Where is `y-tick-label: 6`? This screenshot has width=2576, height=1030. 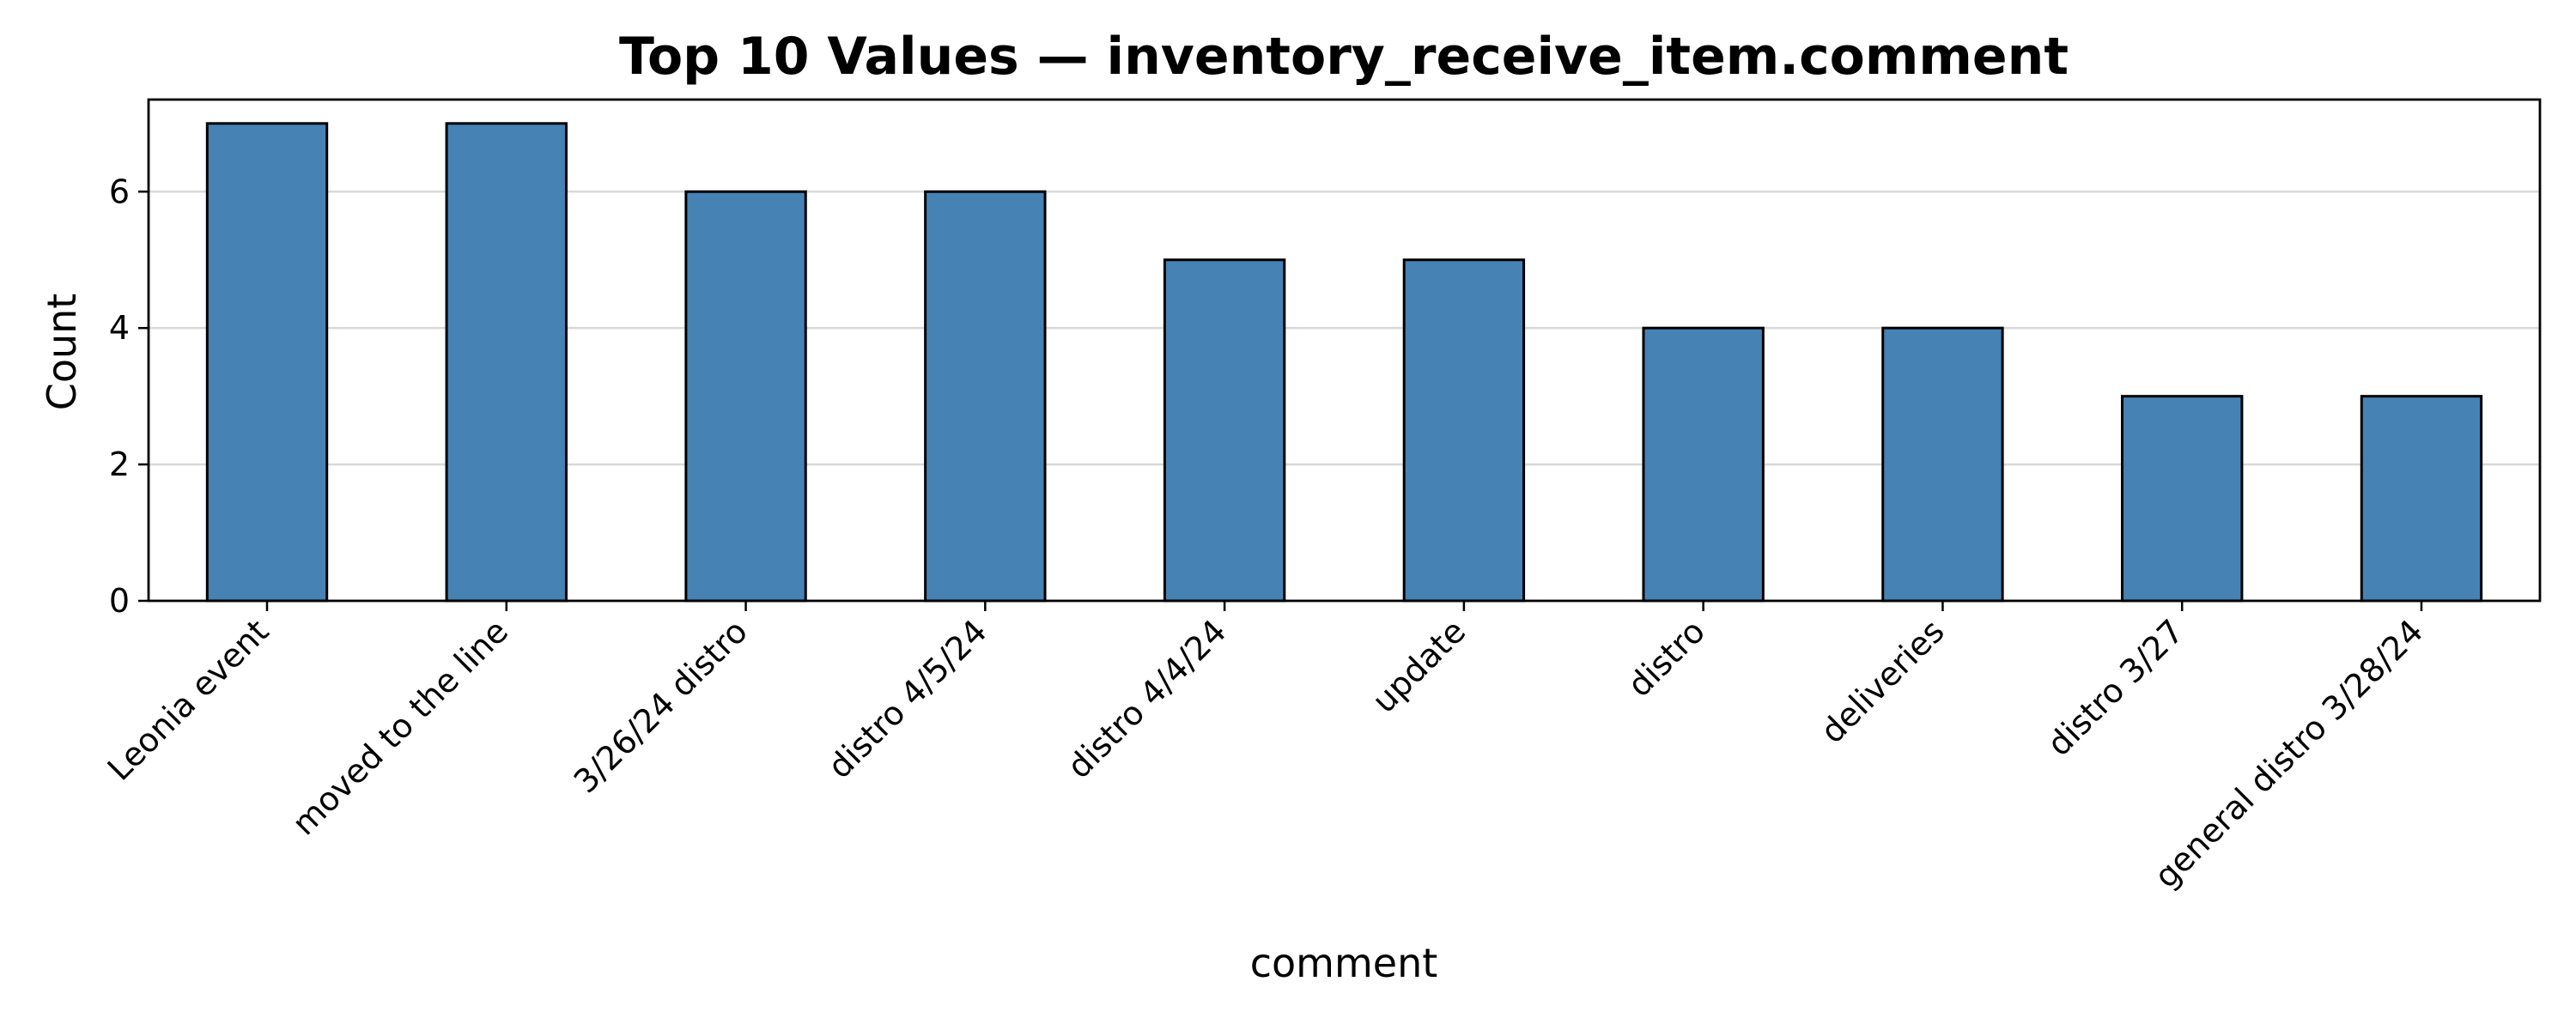
y-tick-label: 6 is located at coordinates (119, 191).